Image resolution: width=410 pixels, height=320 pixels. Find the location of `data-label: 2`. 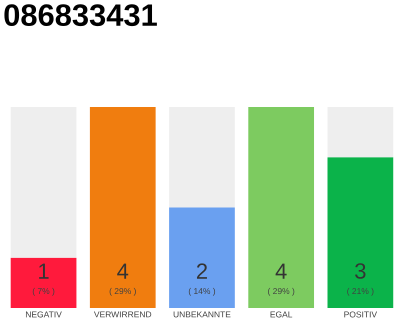

data-label: 2 is located at coordinates (201, 271).